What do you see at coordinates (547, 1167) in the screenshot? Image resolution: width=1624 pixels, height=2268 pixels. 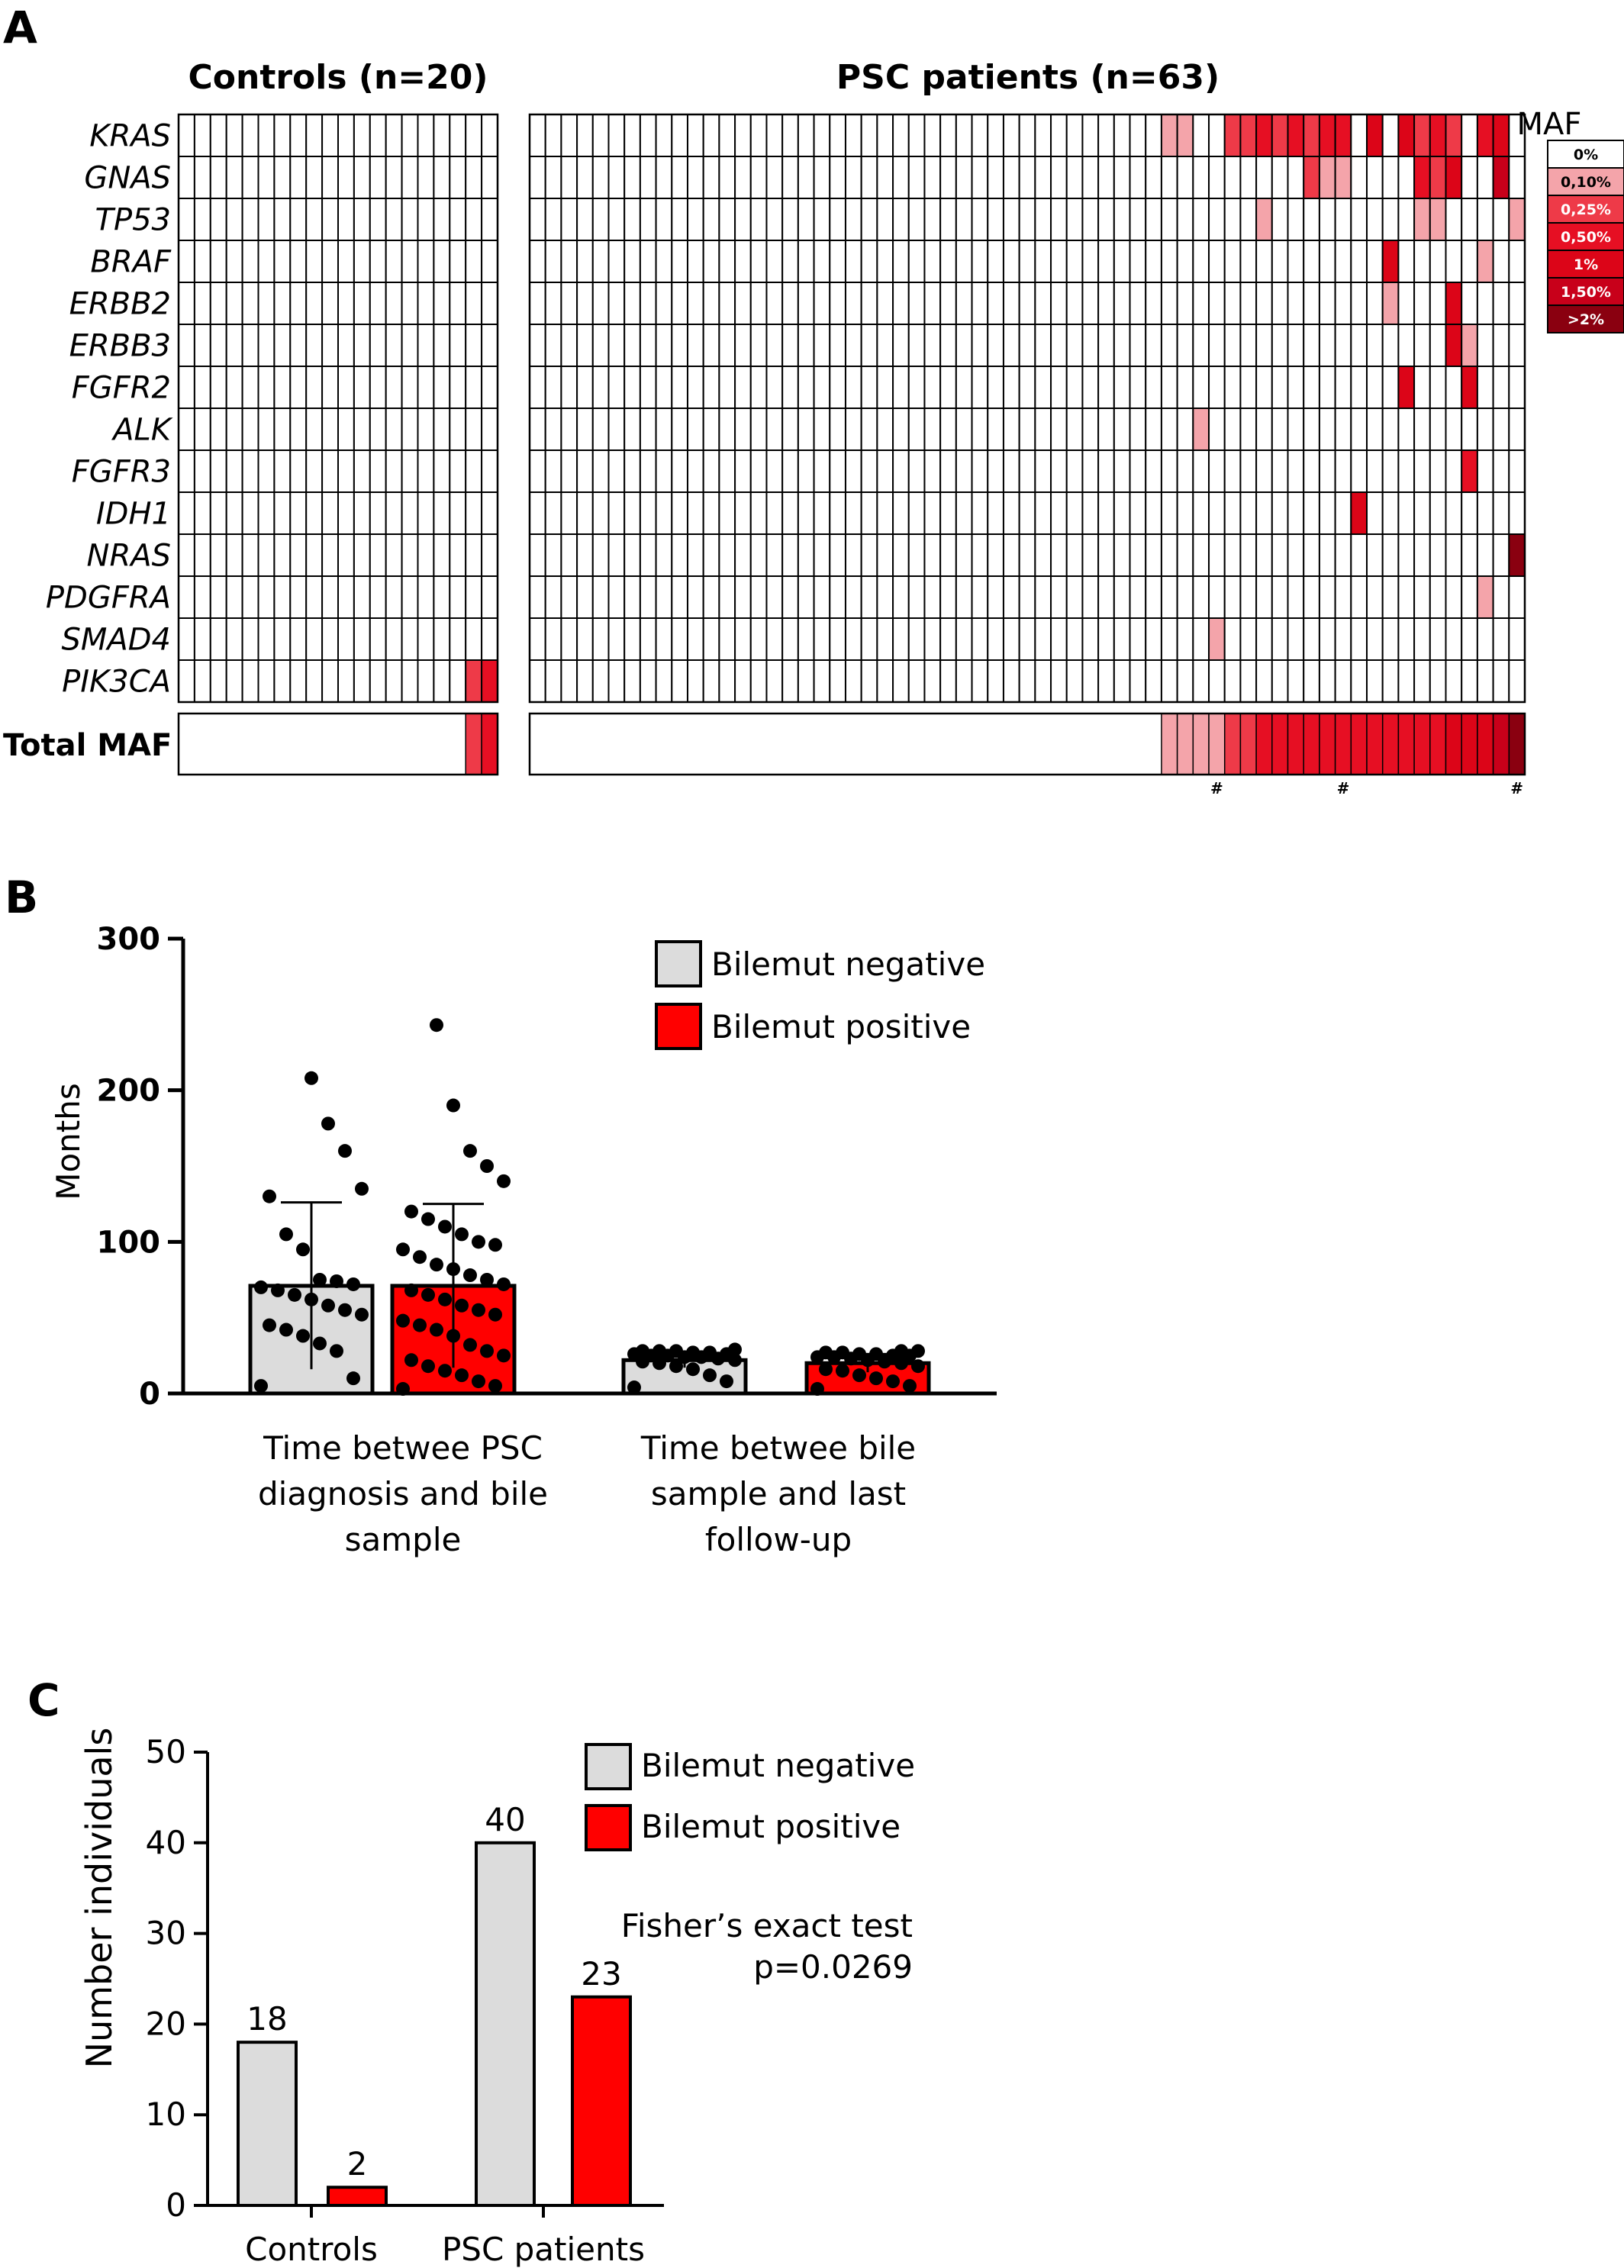 I see `panel-b-axes: 0 100 200 300` at bounding box center [547, 1167].